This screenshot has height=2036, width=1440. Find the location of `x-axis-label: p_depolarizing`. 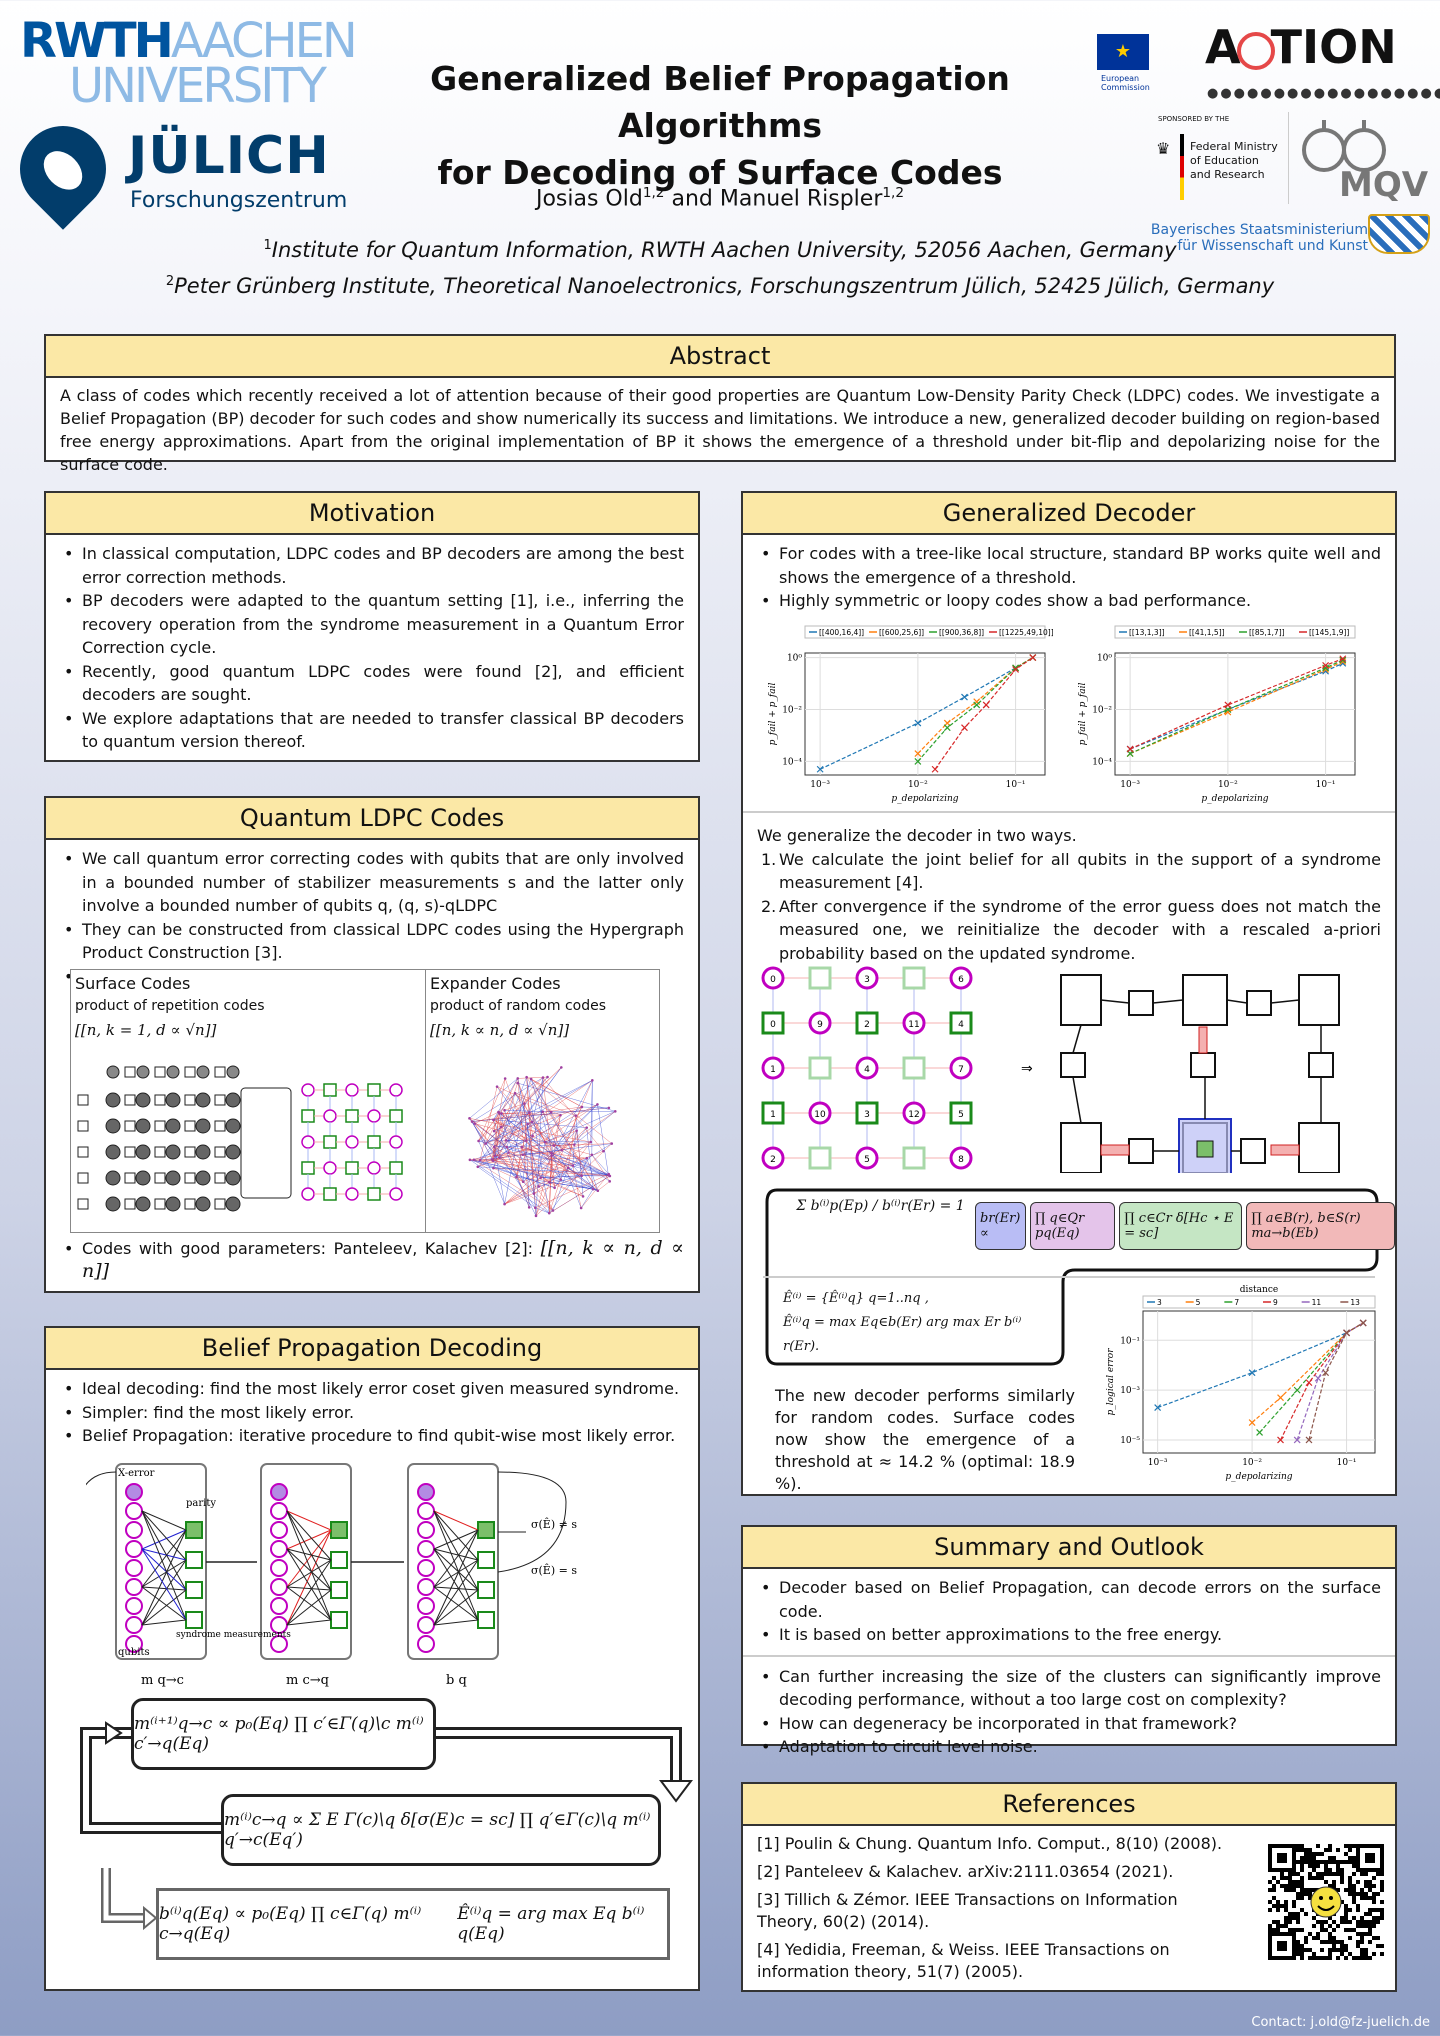

x-axis-label: p_depolarizing is located at coordinates (1258, 1477).